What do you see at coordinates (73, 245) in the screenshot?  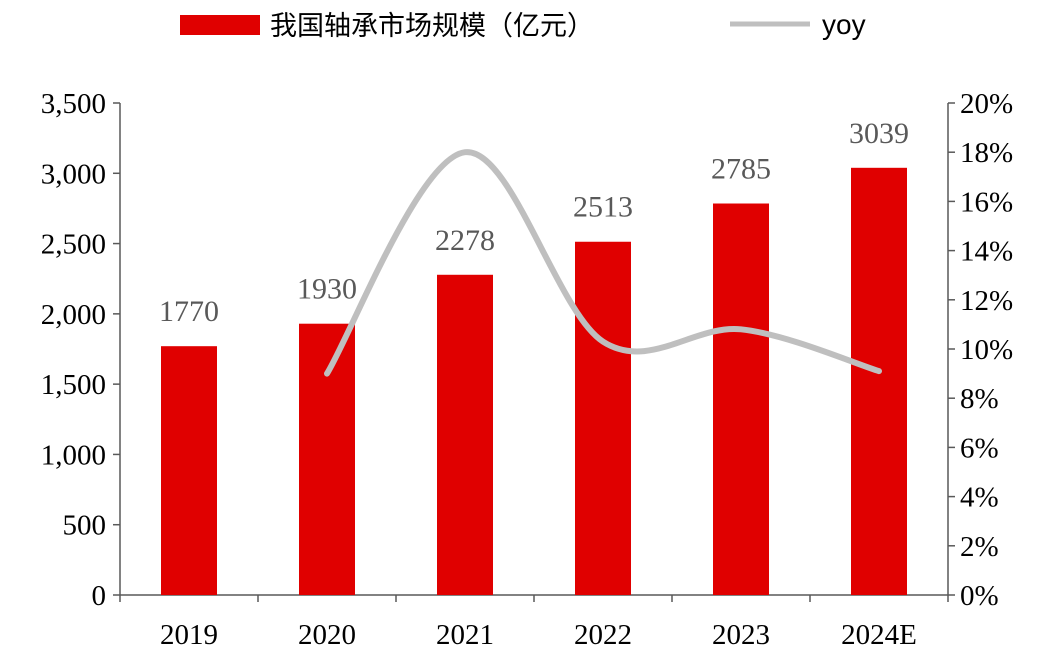 I see `left-axis-tick-label: 2,500` at bounding box center [73, 245].